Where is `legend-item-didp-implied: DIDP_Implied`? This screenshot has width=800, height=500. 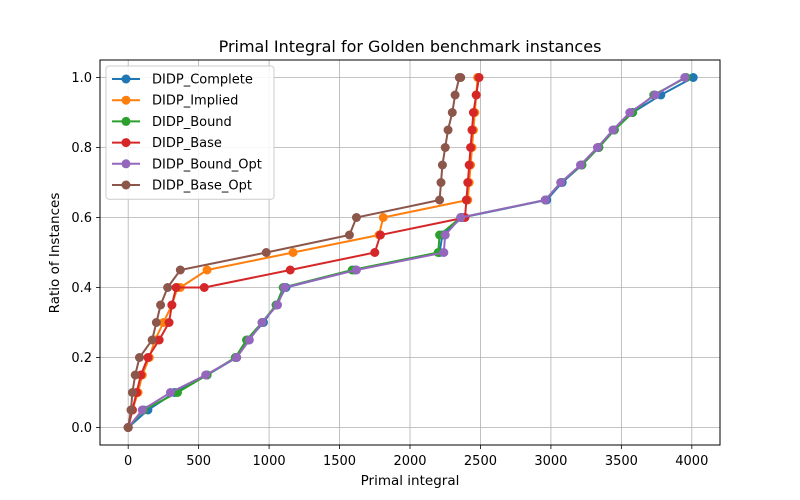
legend-item-didp-implied: DIDP_Implied is located at coordinates (175, 101).